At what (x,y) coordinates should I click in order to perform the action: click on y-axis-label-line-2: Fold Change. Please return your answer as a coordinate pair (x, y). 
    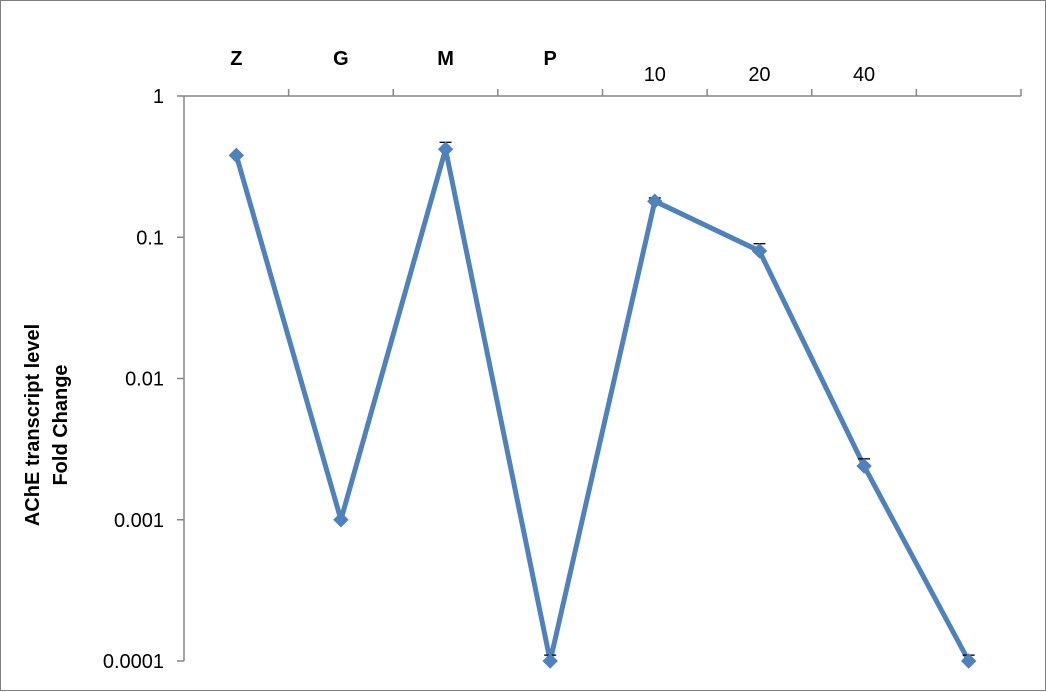
    Looking at the image, I should click on (61, 424).